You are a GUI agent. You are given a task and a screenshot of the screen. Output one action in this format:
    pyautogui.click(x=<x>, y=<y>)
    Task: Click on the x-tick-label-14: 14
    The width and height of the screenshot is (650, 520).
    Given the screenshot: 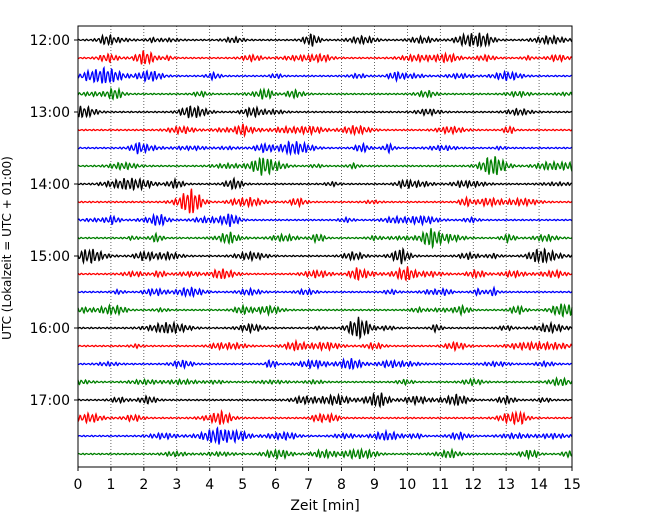 What is the action you would take?
    pyautogui.click(x=539, y=485)
    